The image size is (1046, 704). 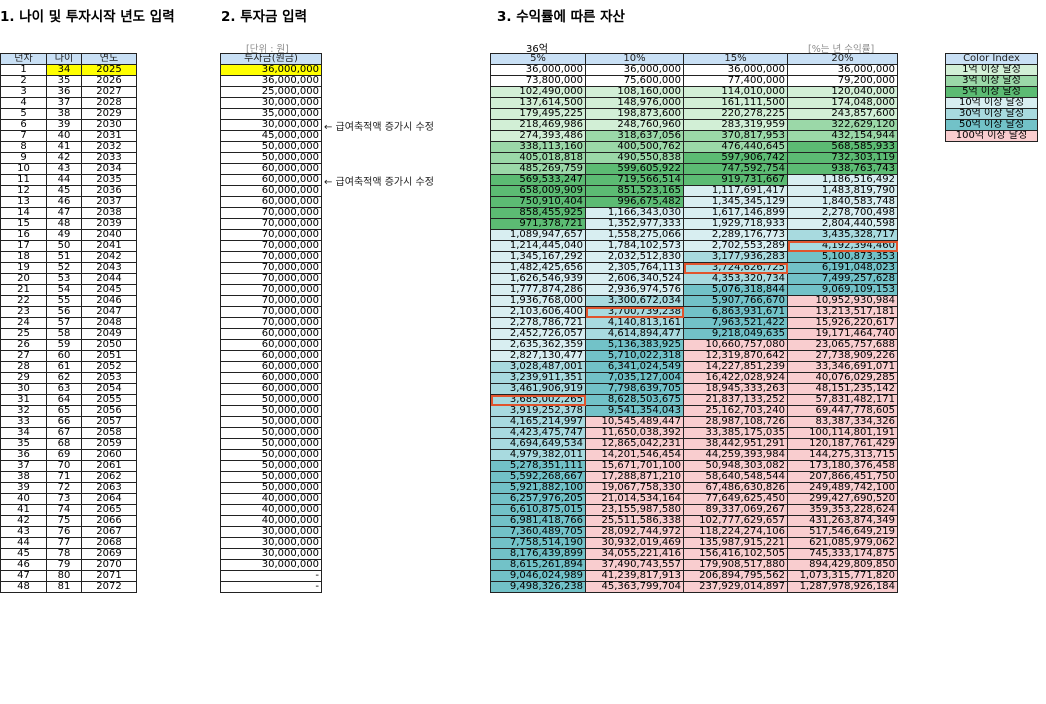 What do you see at coordinates (64, 136) in the screenshot?
I see `age-cell: 40` at bounding box center [64, 136].